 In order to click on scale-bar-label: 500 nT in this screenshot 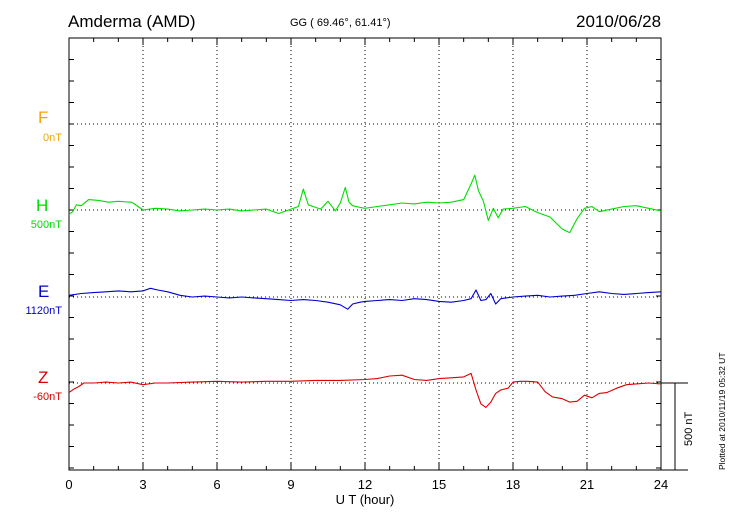, I will do `click(689, 428)`.